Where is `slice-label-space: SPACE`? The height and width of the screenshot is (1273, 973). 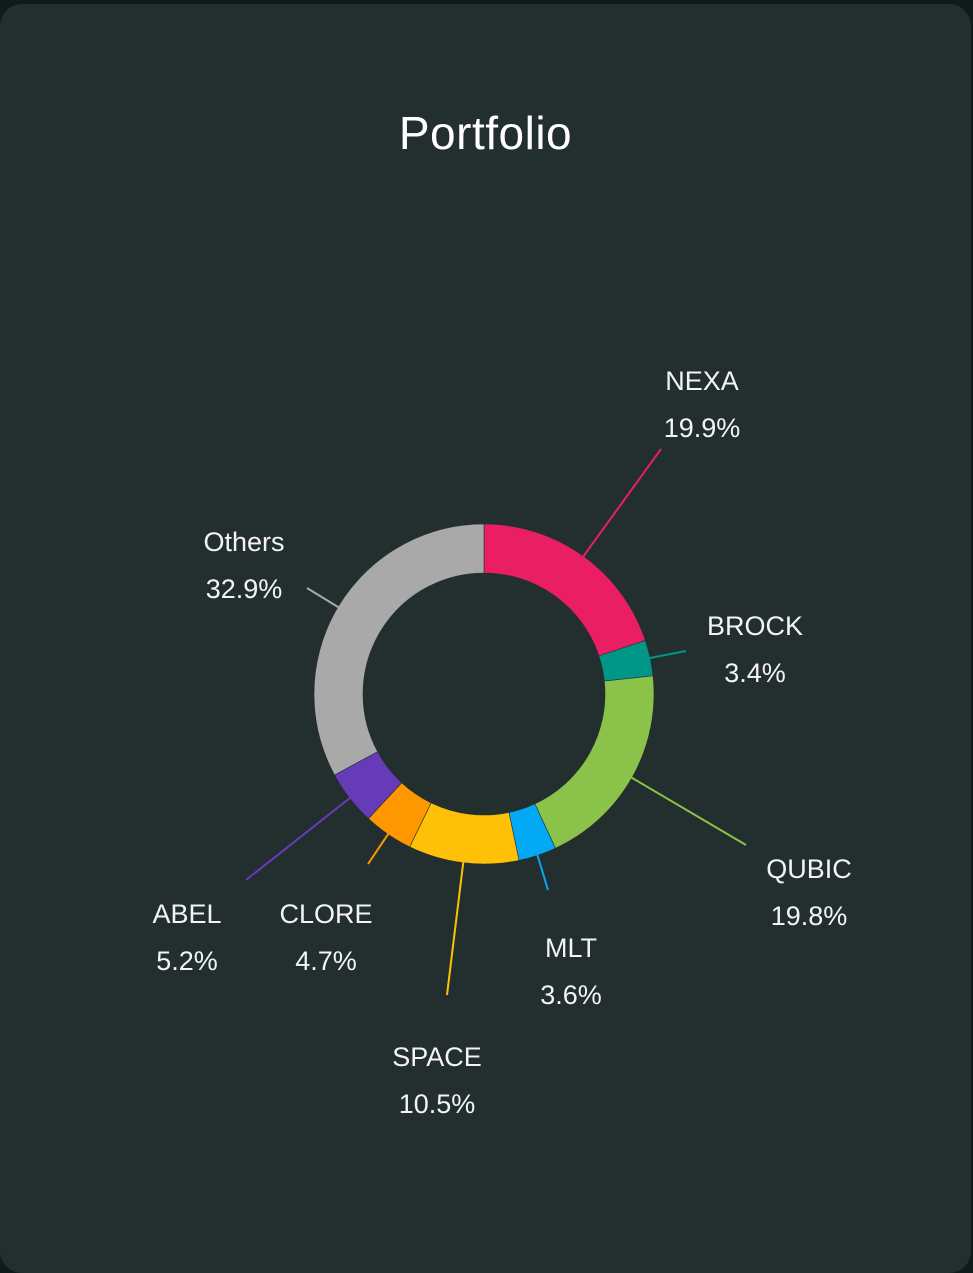 slice-label-space: SPACE is located at coordinates (437, 1057).